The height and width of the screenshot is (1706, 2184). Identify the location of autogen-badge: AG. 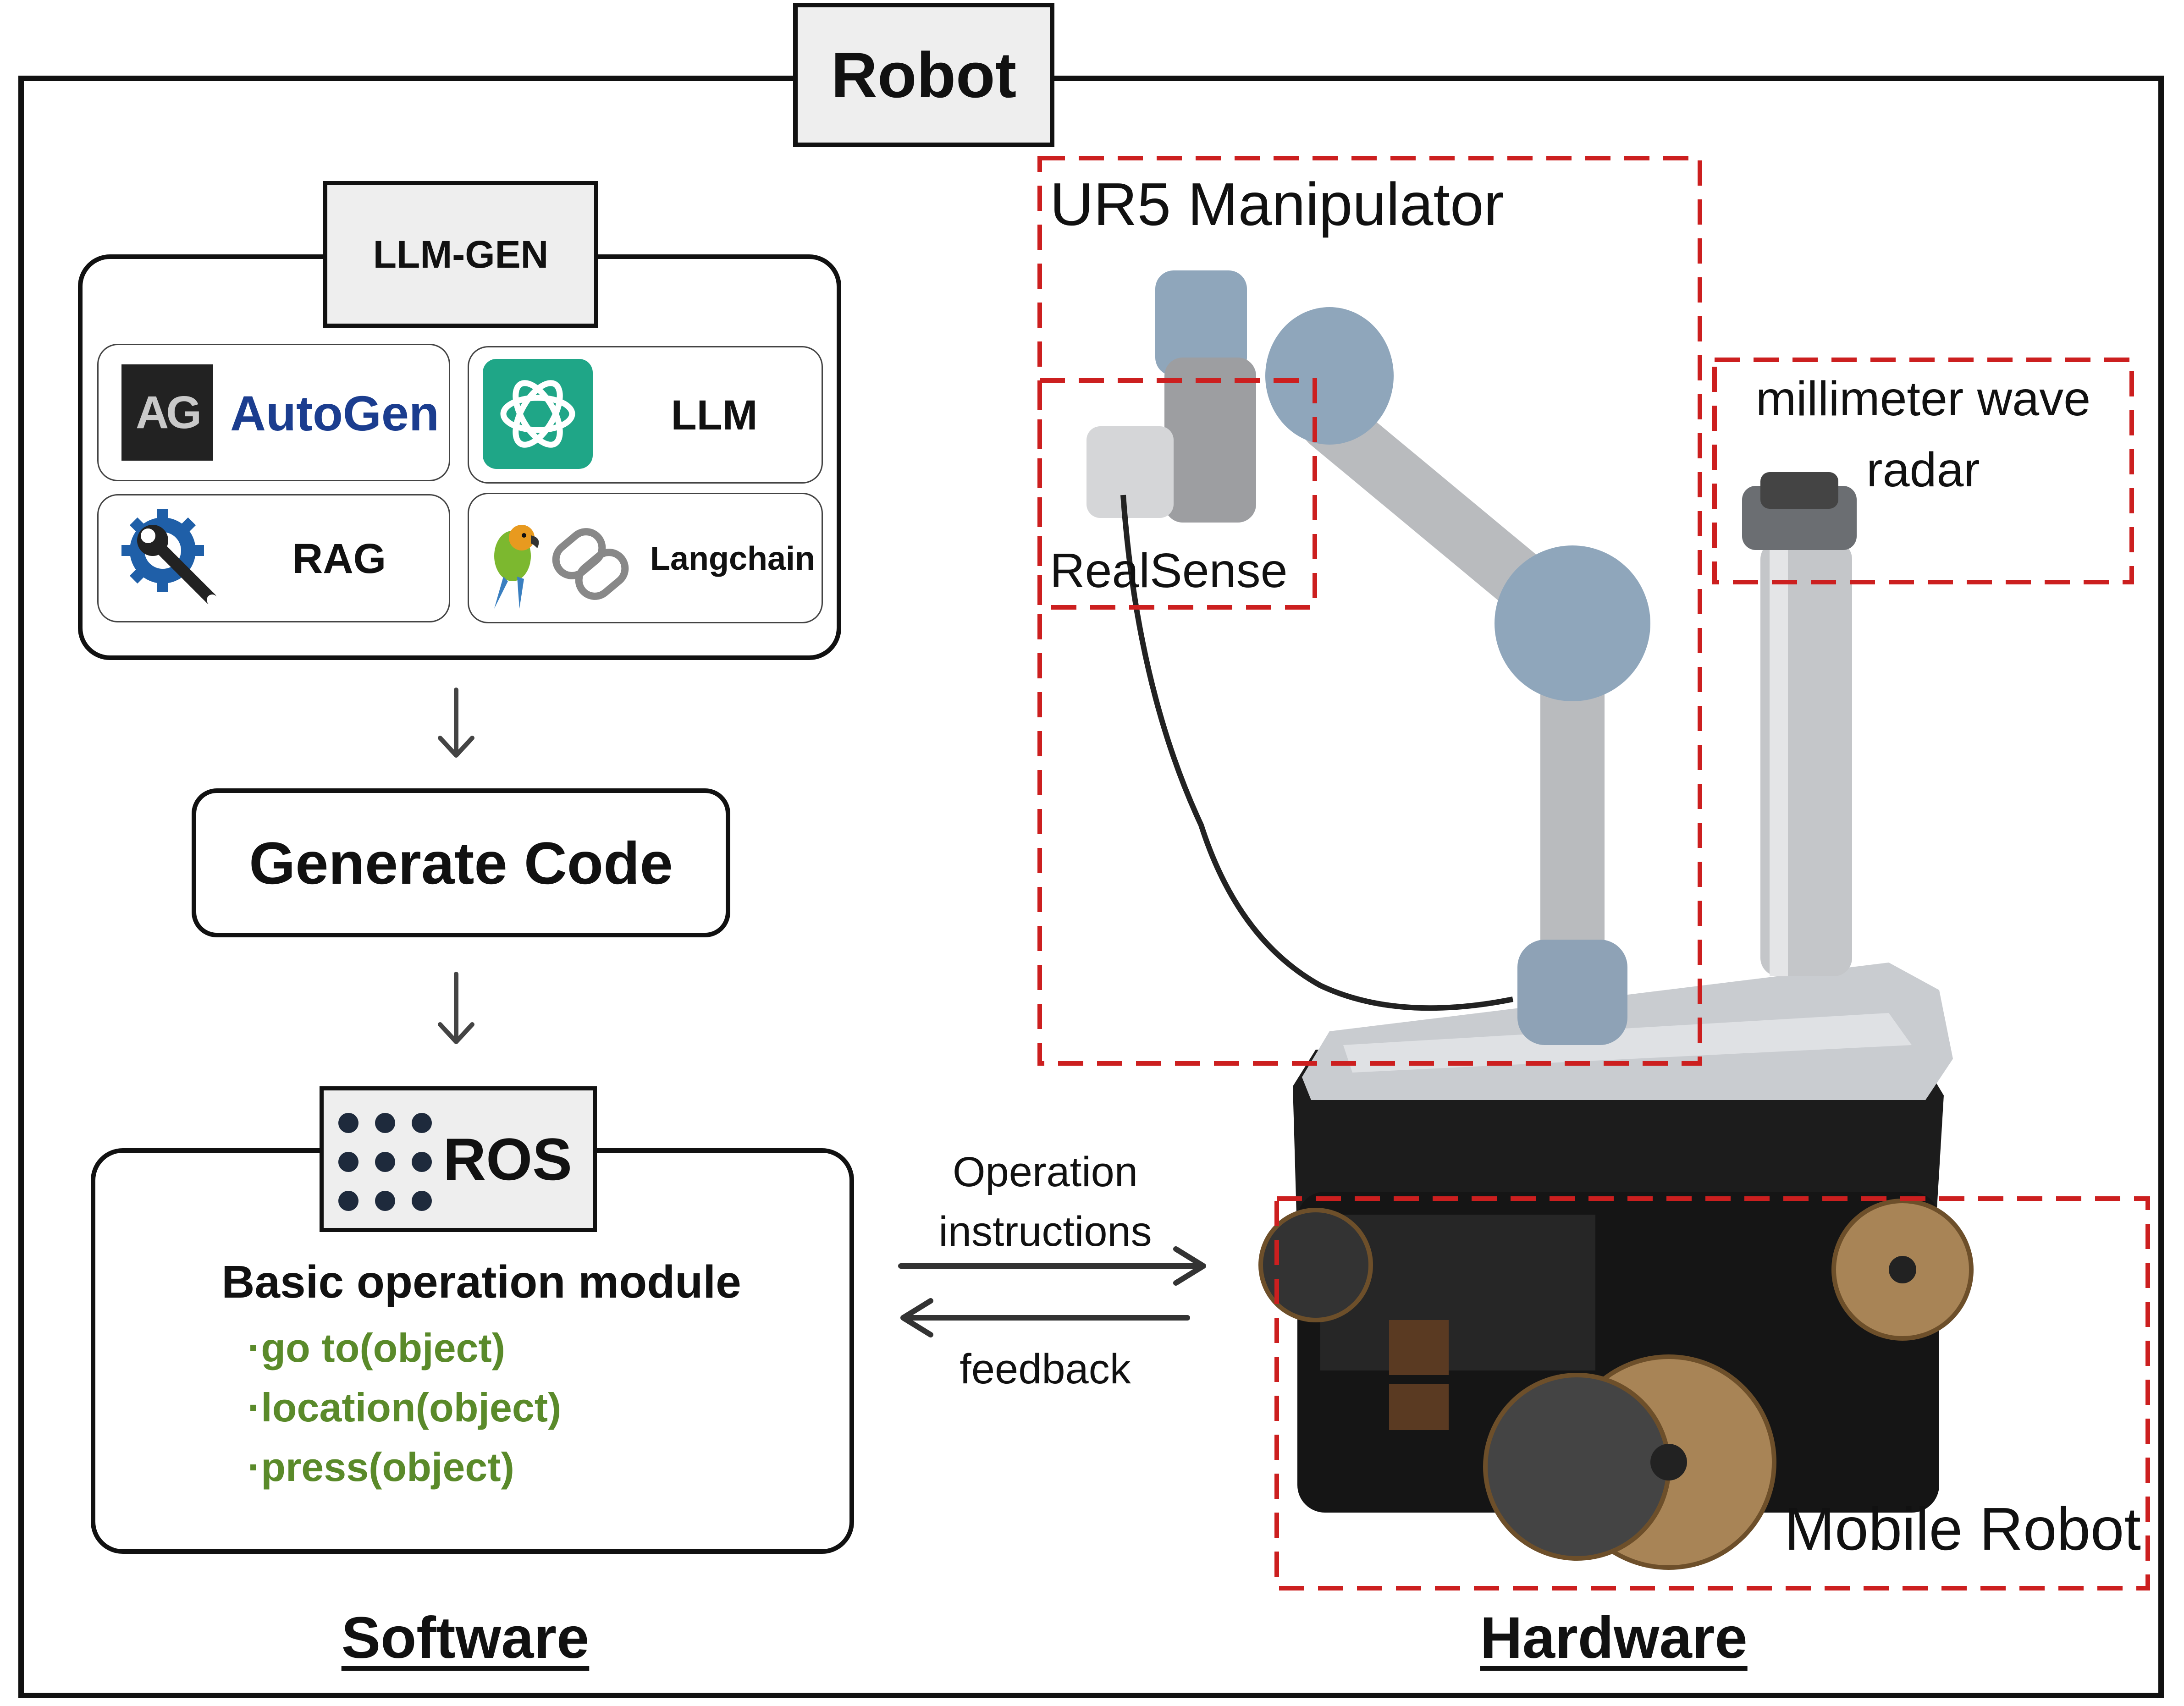
(169, 412).